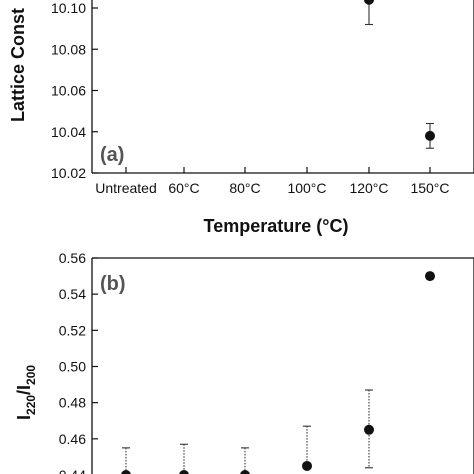 Image resolution: width=474 pixels, height=474 pixels. What do you see at coordinates (68, 49) in the screenshot?
I see `y-tick-label: 10.08` at bounding box center [68, 49].